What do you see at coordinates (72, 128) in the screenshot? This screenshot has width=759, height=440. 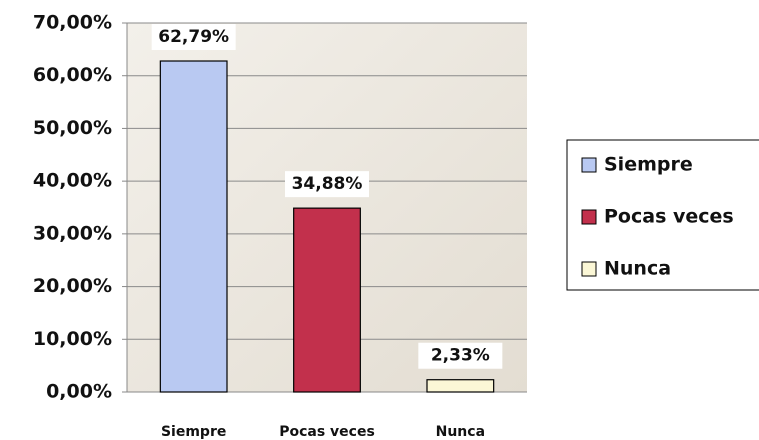 I see `y-tick-label: 50,00%` at bounding box center [72, 128].